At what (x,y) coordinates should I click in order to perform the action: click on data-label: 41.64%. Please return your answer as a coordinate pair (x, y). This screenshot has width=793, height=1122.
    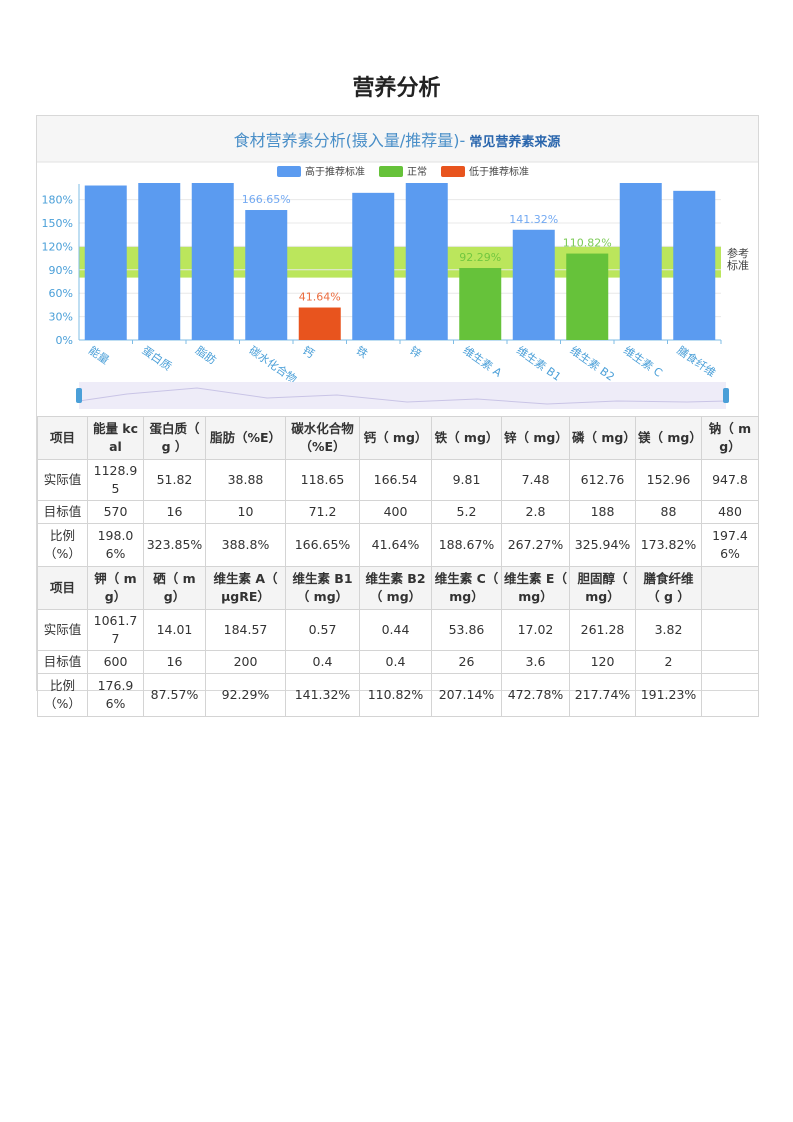
    Looking at the image, I should click on (320, 297).